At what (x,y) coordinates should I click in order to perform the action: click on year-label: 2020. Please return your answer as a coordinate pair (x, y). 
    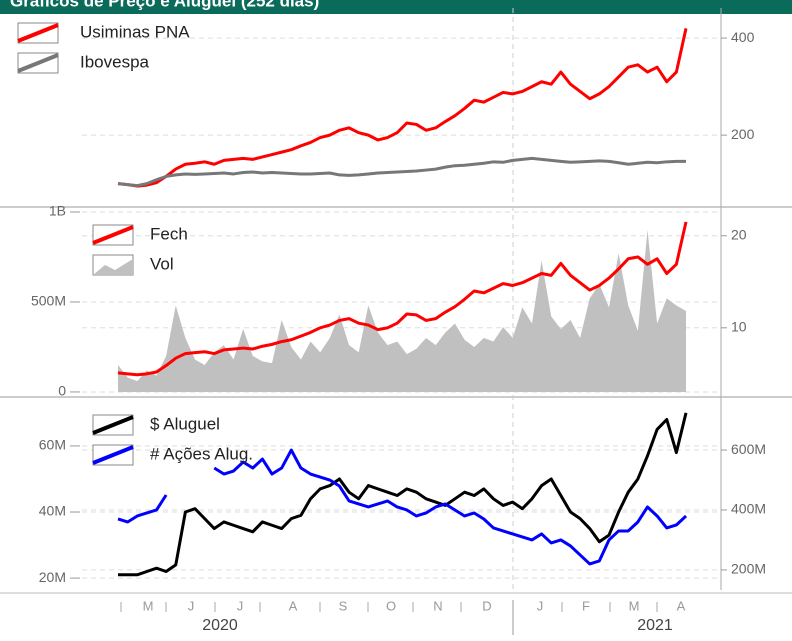
    Looking at the image, I should click on (220, 625).